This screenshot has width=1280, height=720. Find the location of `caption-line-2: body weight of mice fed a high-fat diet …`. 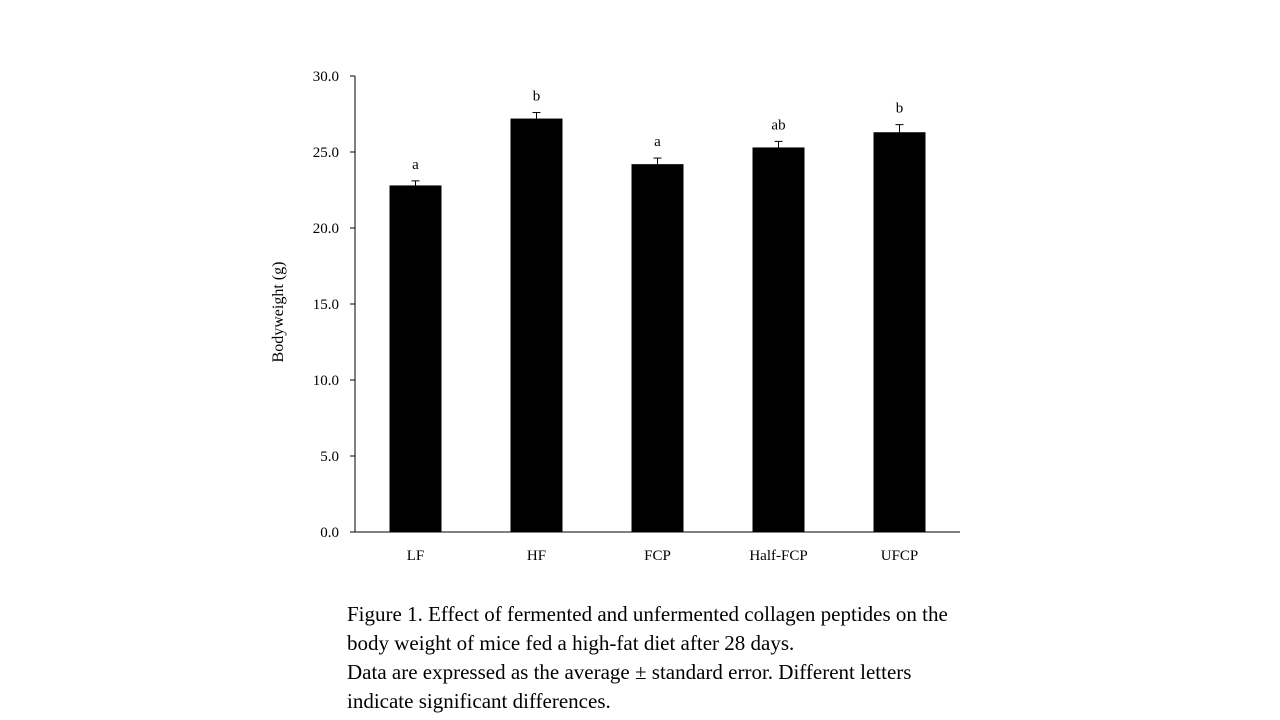

caption-line-2: body weight of mice fed a high-fat diet … is located at coordinates (571, 643).